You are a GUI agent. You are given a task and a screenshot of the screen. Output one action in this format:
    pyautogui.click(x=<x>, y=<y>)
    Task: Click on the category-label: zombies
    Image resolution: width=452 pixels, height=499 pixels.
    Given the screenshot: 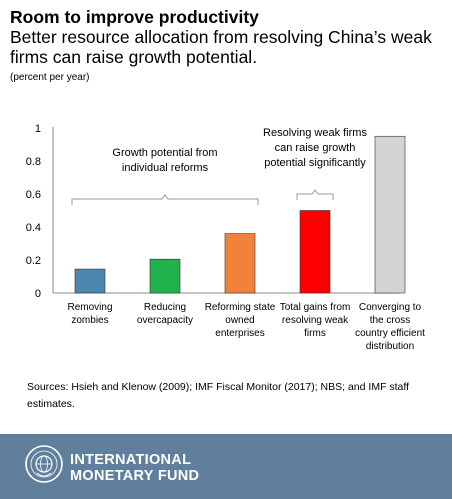 What is the action you would take?
    pyautogui.click(x=89, y=320)
    